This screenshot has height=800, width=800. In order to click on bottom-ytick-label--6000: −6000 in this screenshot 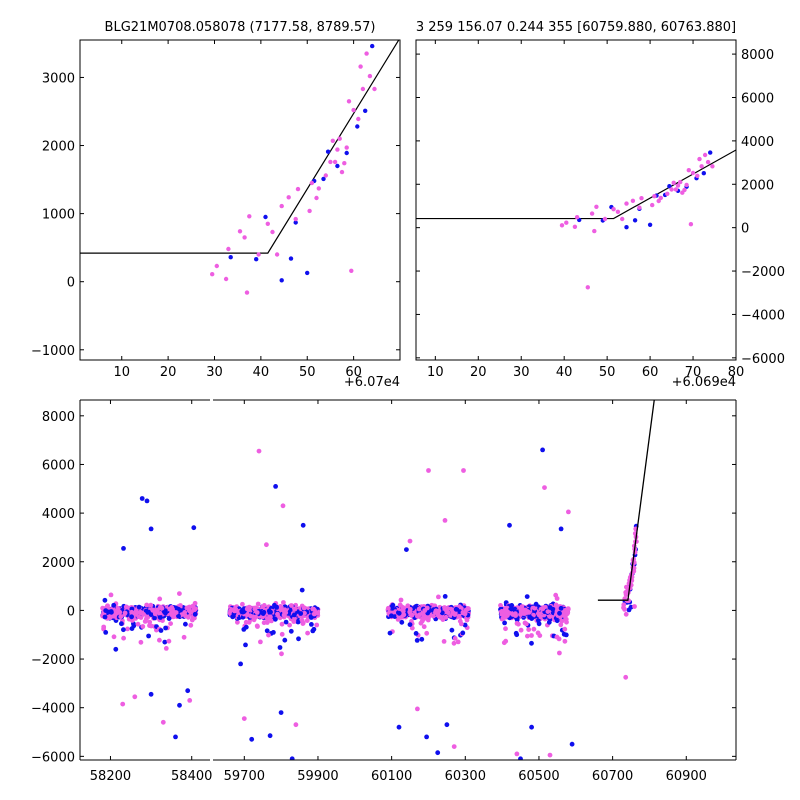, I will do `click(53, 757)`.